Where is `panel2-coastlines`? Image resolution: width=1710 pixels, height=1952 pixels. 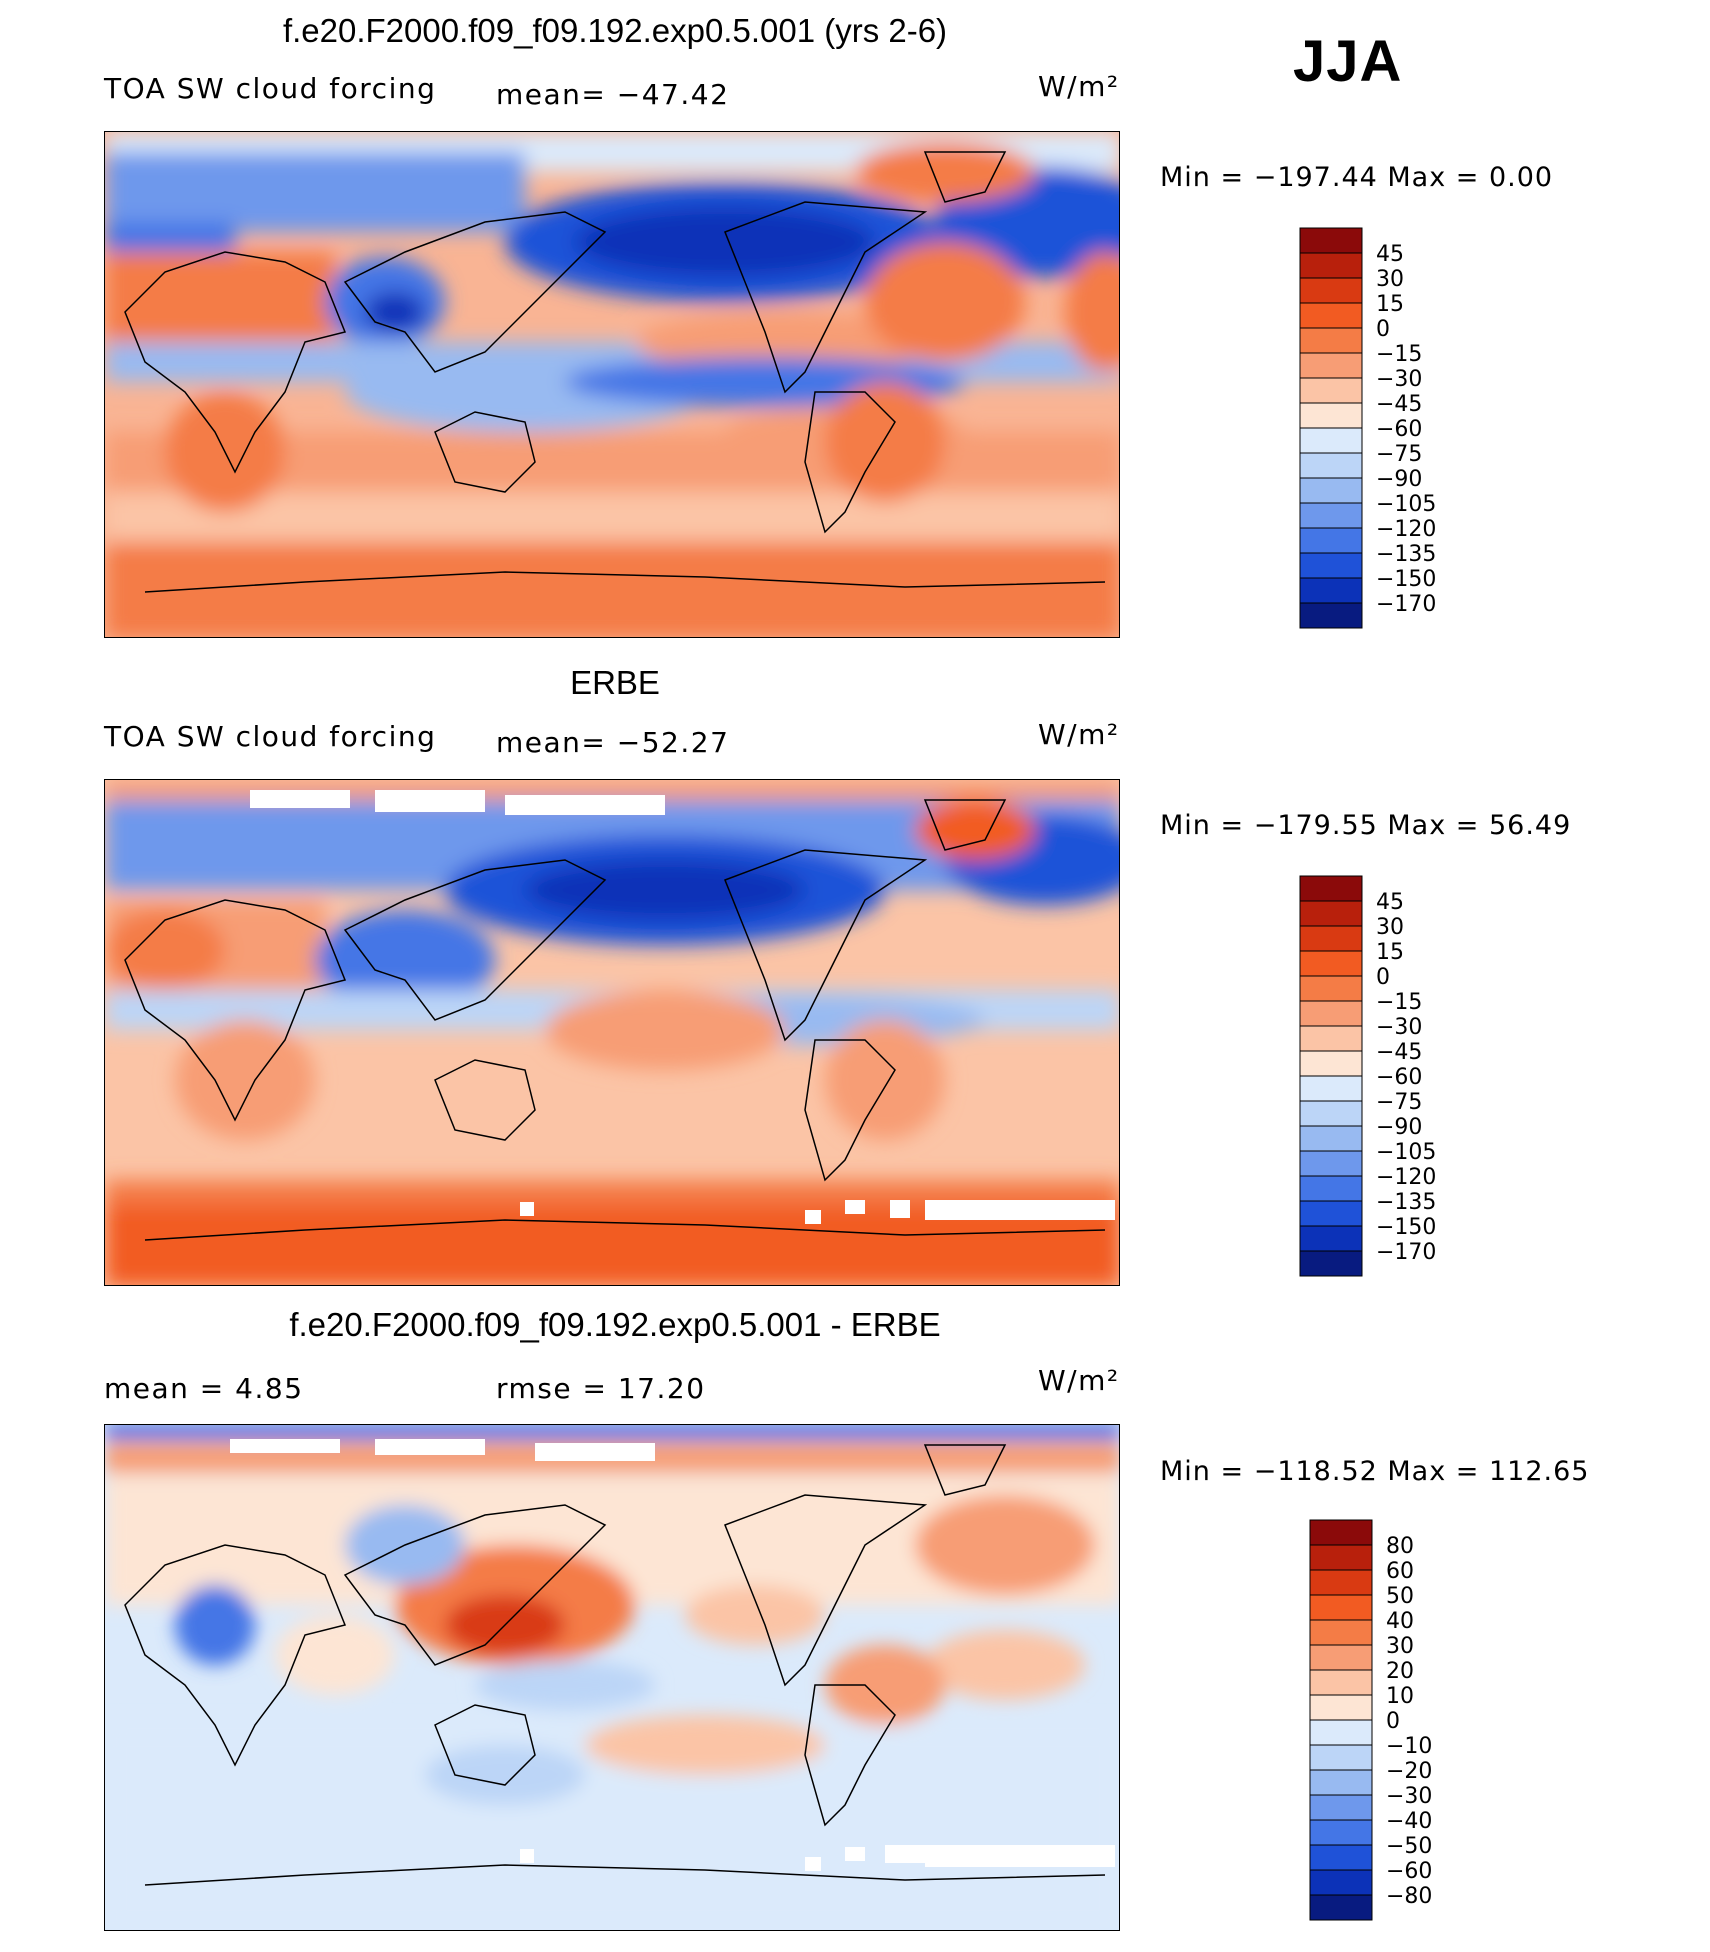 panel2-coastlines is located at coordinates (615, 1020).